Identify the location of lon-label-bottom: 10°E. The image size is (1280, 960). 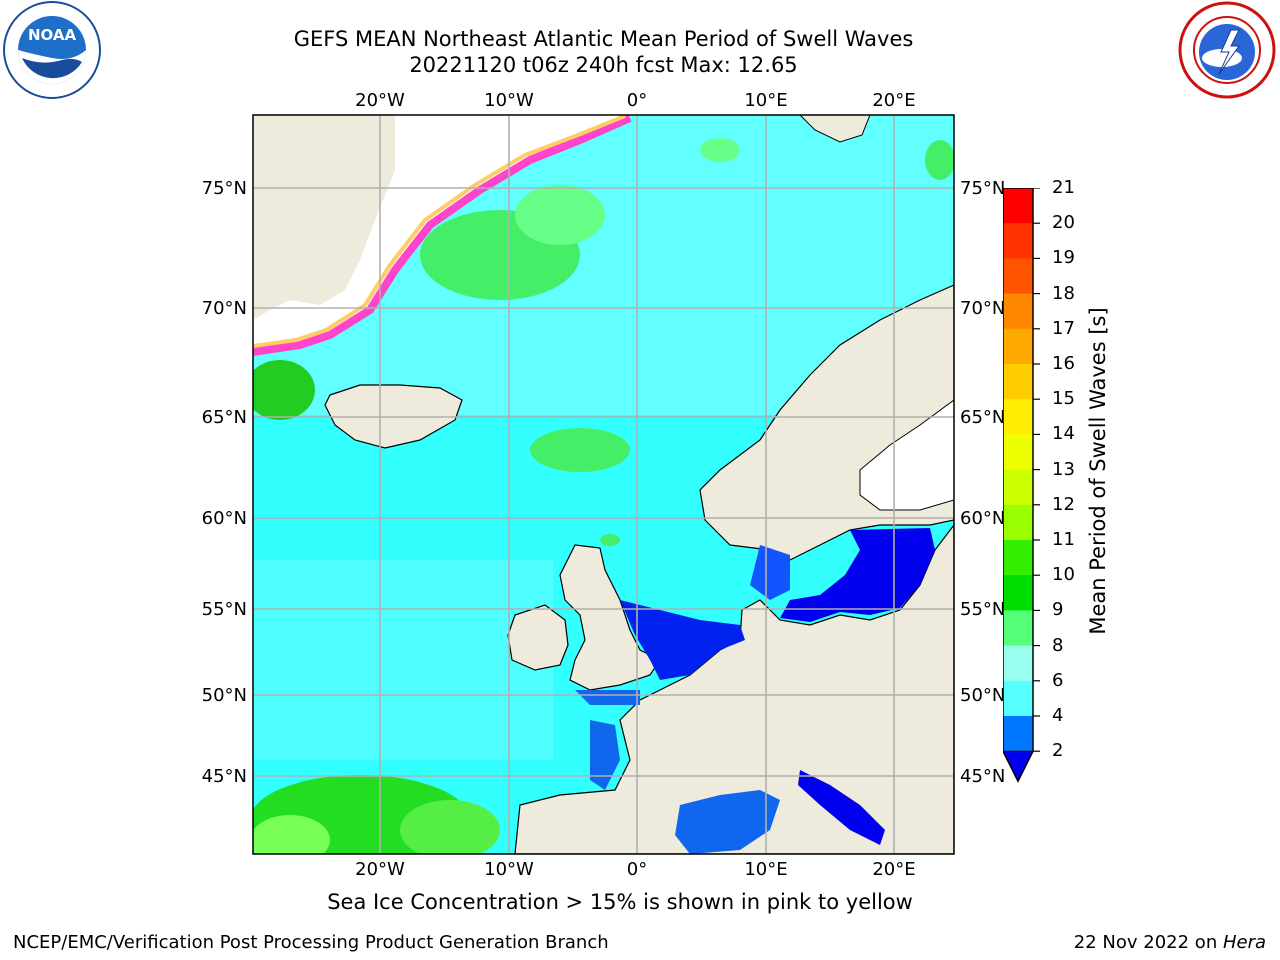
(765, 869).